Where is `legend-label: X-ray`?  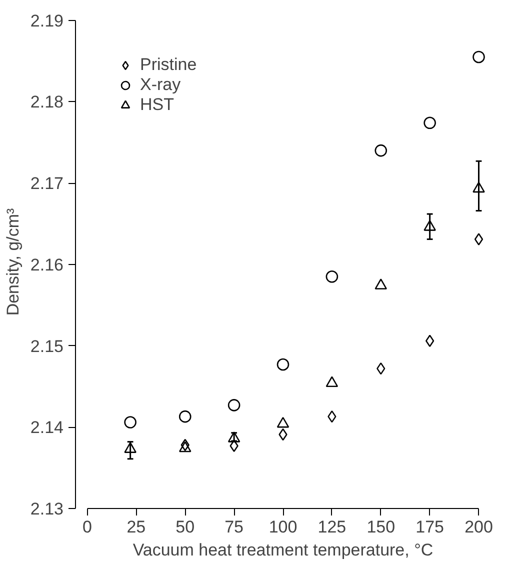
legend-label: X-ray is located at coordinates (160, 85).